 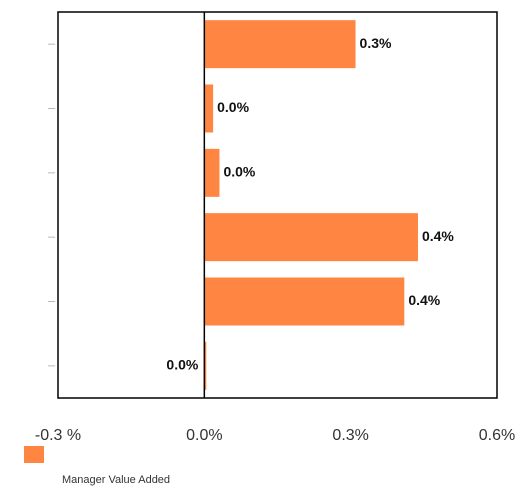 I want to click on x-tick-label: 0.0%, so click(x=204, y=435).